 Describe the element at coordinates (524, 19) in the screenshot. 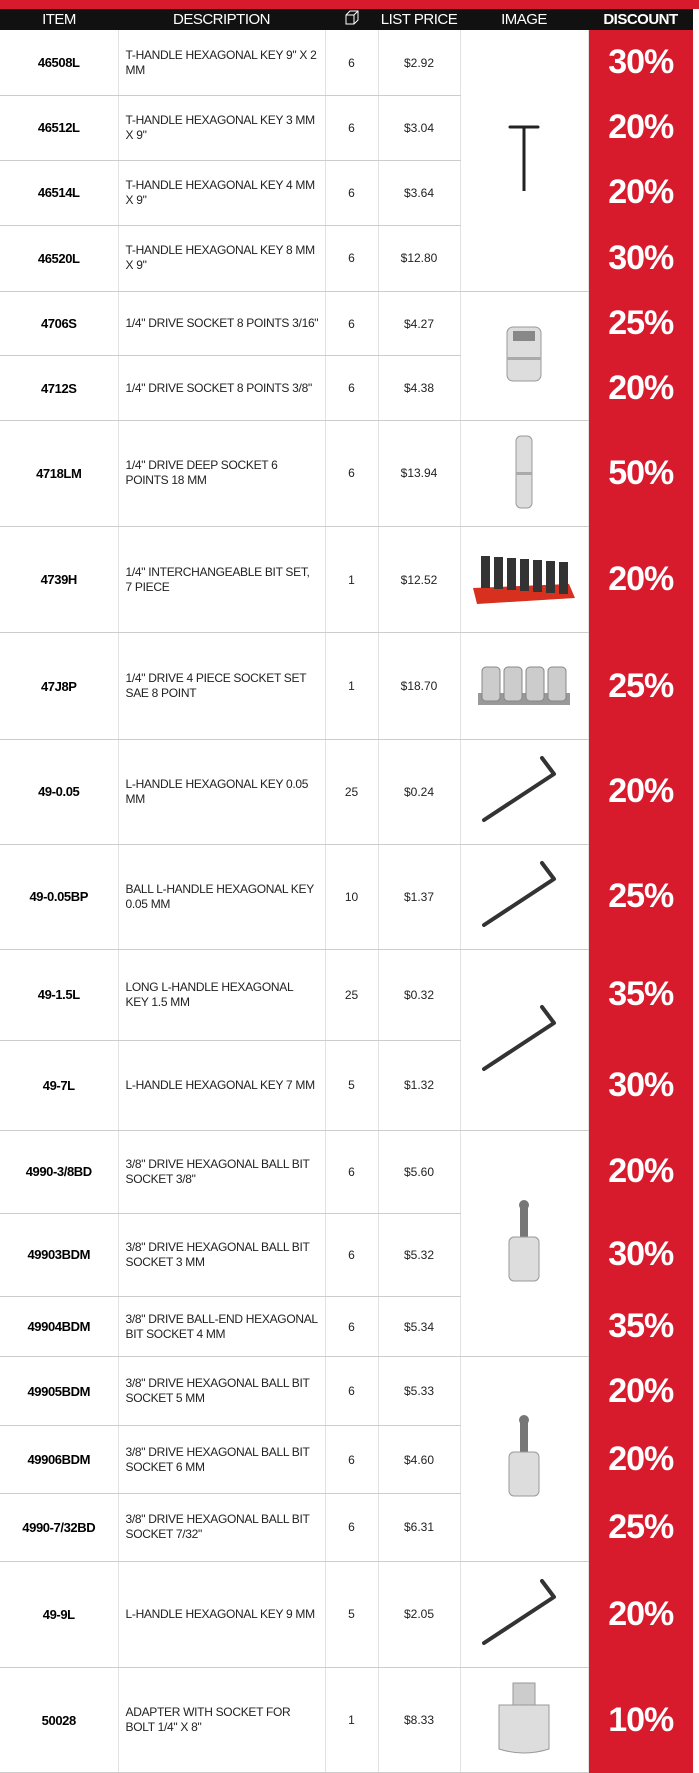

I see `header-cell: IMAGE` at that location.